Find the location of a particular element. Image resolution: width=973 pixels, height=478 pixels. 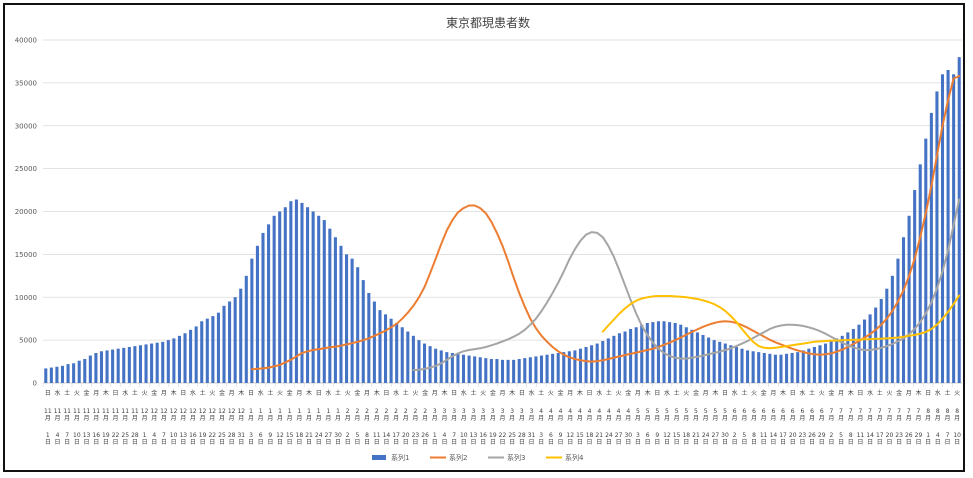

x-weekday-label: 火 is located at coordinates (483, 393).